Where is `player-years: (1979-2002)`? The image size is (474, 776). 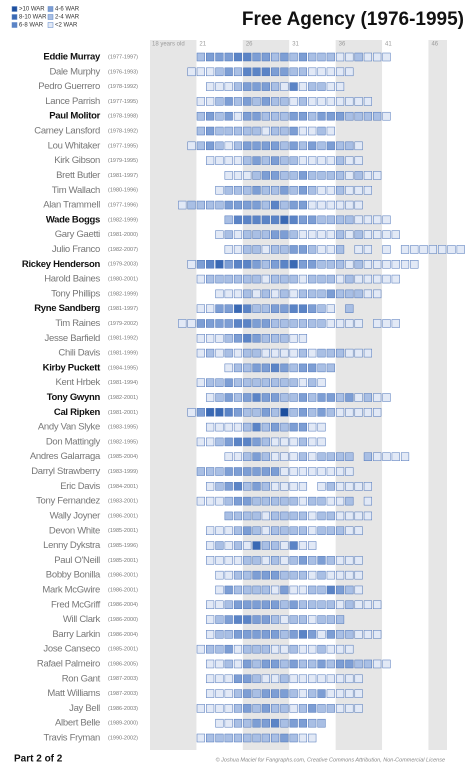 player-years: (1979-2002) is located at coordinates (123, 324).